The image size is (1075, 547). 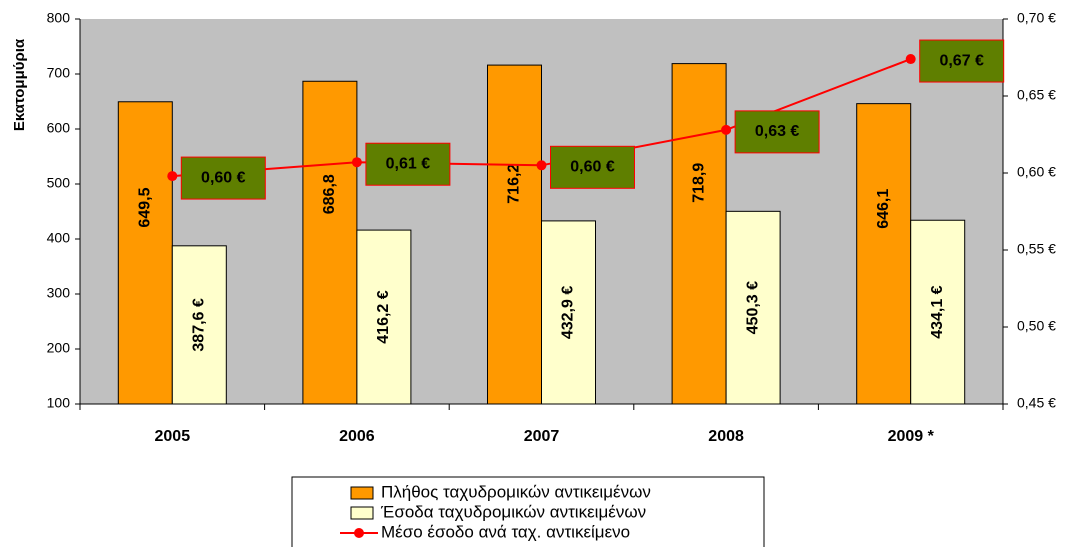 I want to click on y2-tick-label: 0,45 €, so click(x=1036, y=403).